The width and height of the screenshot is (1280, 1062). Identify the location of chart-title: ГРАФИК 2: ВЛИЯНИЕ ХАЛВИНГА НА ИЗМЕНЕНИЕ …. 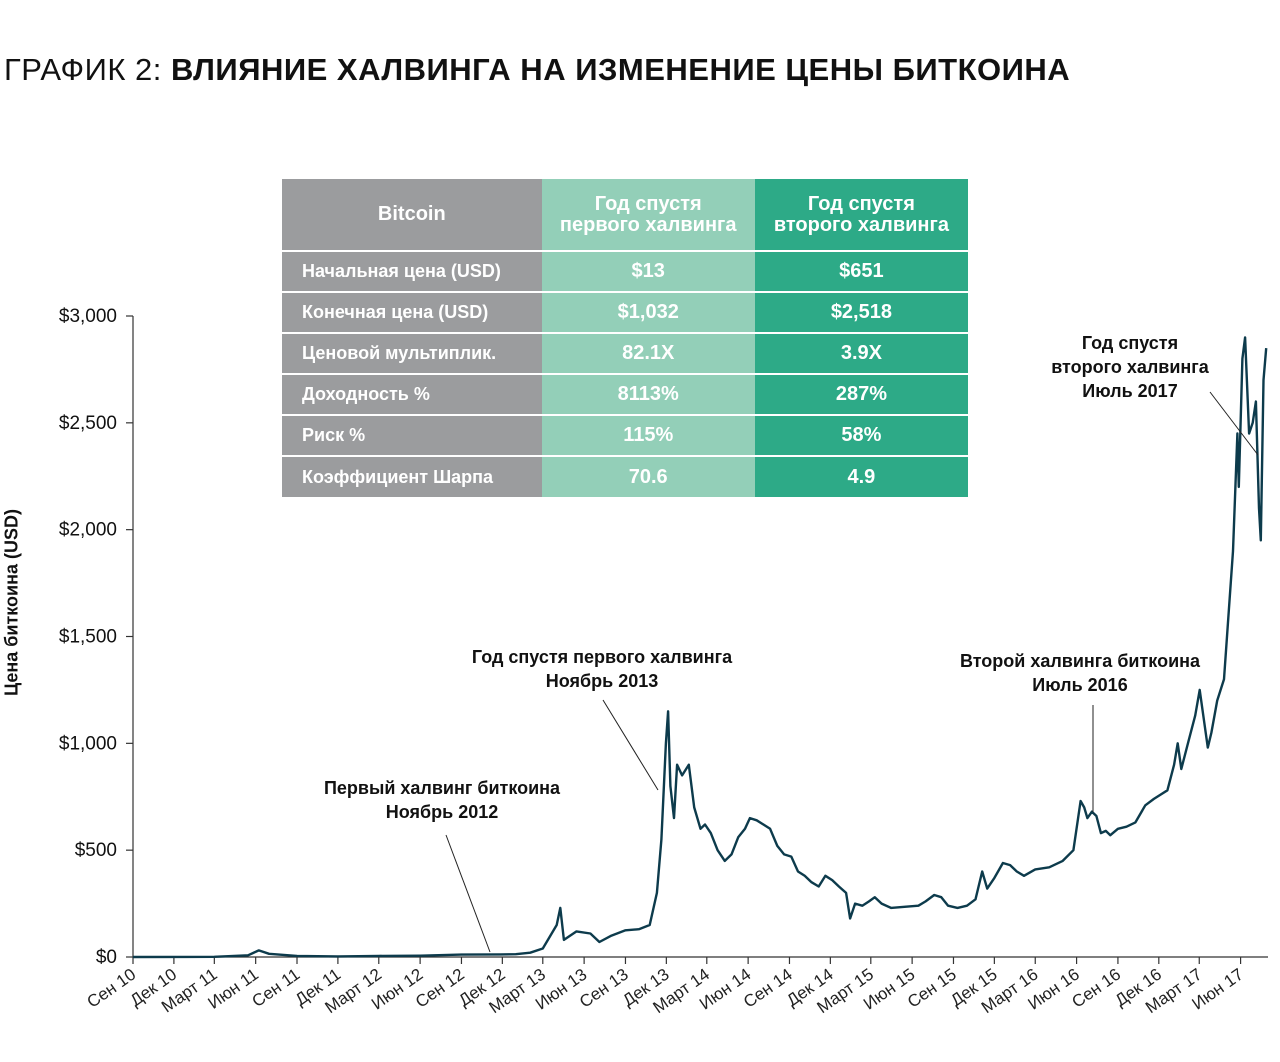
(537, 70).